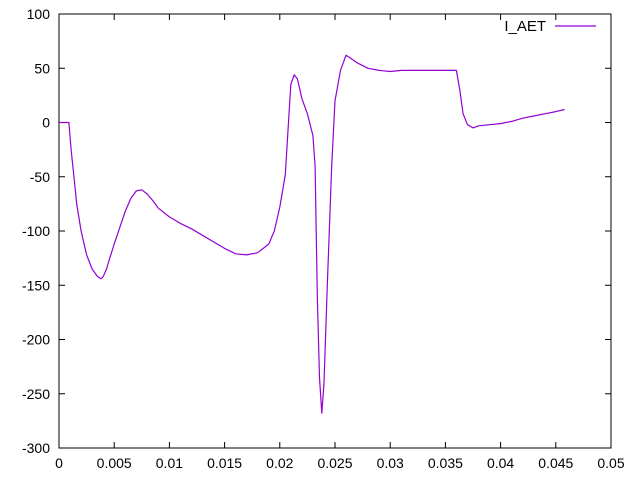 The image size is (640, 480). I want to click on y-tick-label: -200, so click(36, 340).